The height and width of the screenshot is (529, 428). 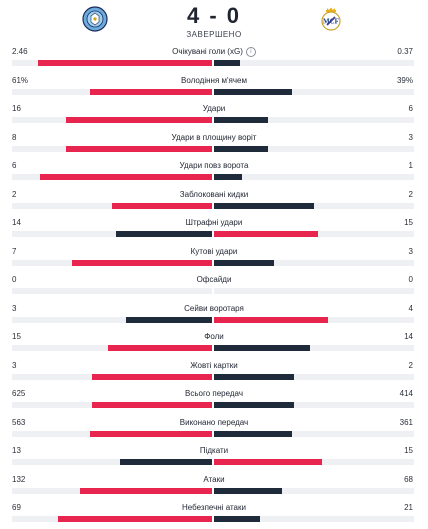 I want to click on stat-label: Атаки, so click(x=214, y=479).